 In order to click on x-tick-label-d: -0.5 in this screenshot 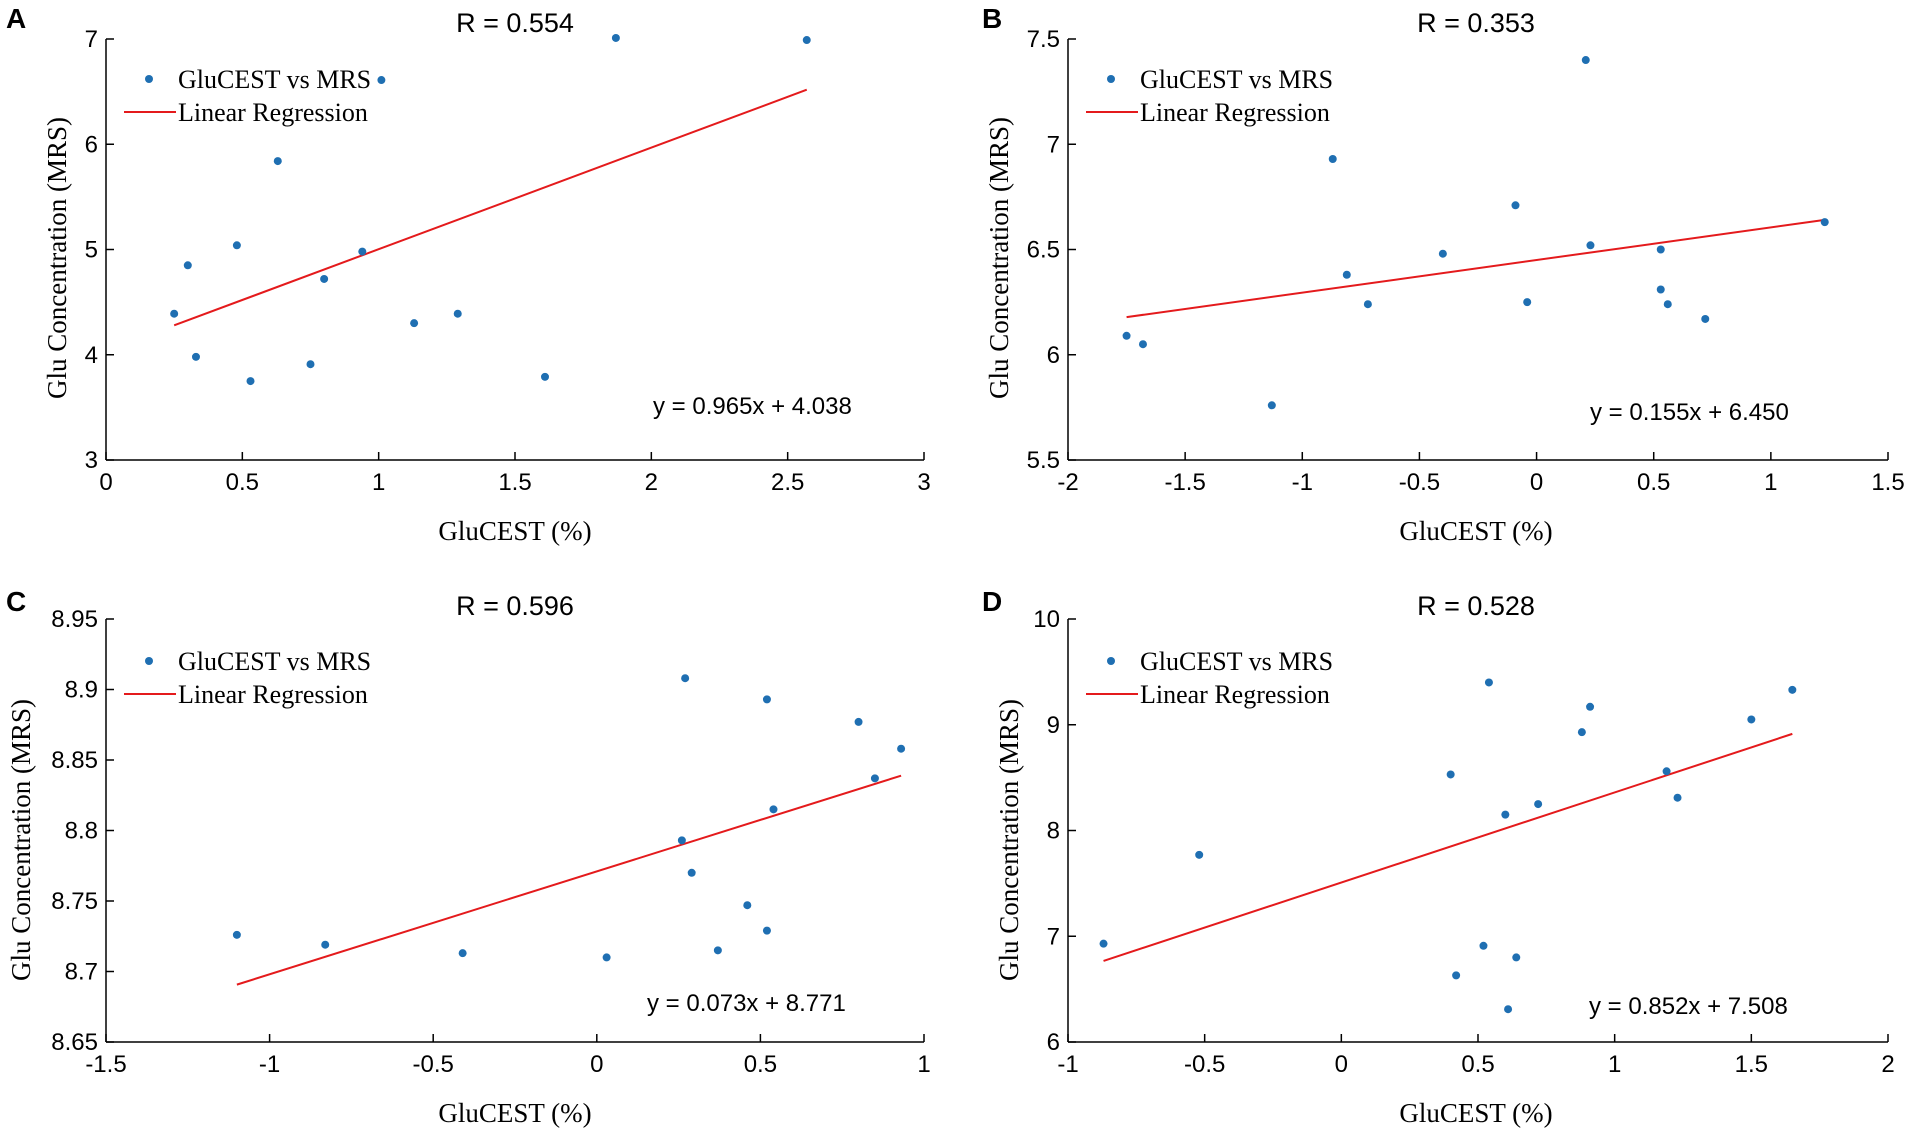, I will do `click(1204, 1064)`.